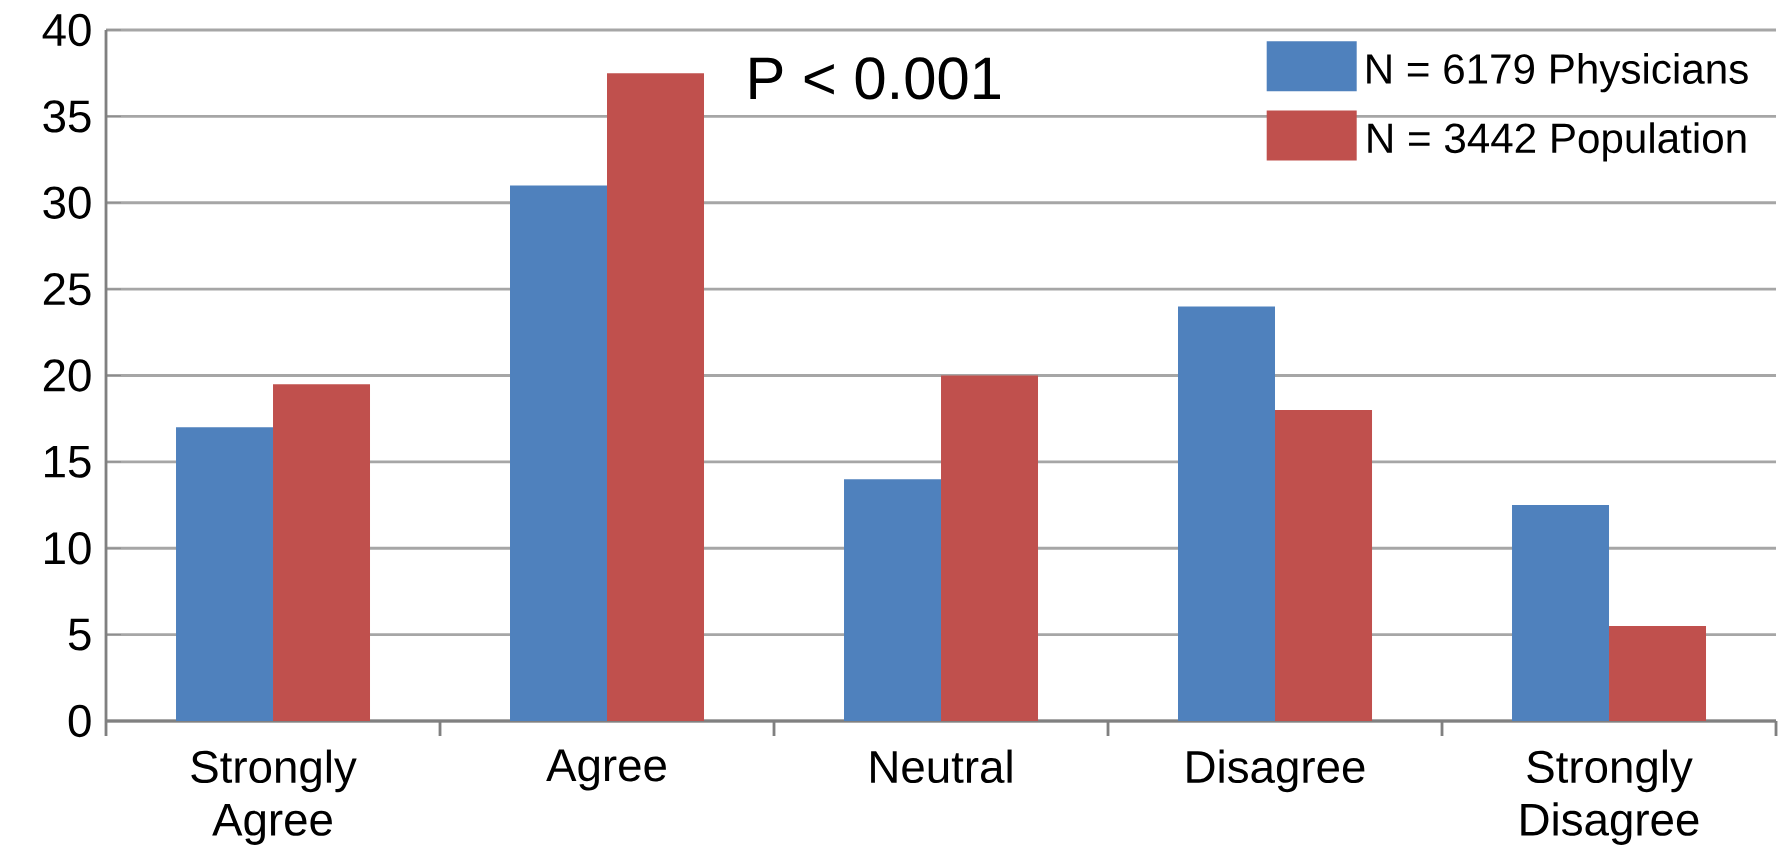  What do you see at coordinates (67, 202) in the screenshot?
I see `y-tick-label: 30` at bounding box center [67, 202].